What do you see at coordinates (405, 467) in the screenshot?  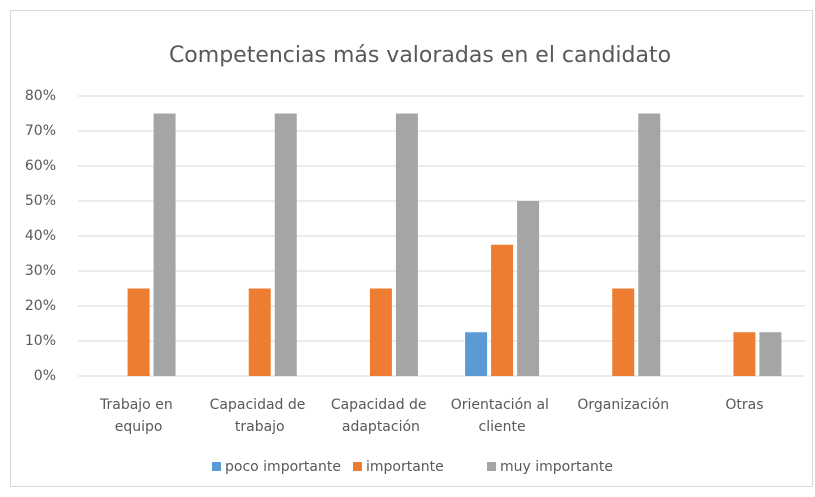 I see `legend-label: importante` at bounding box center [405, 467].